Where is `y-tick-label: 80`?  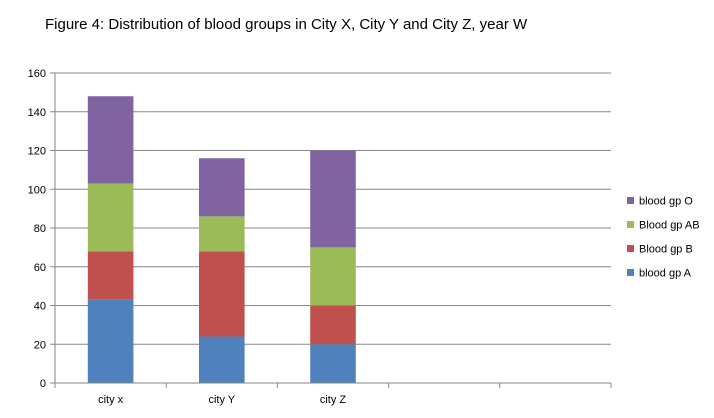
y-tick-label: 80 is located at coordinates (40, 229).